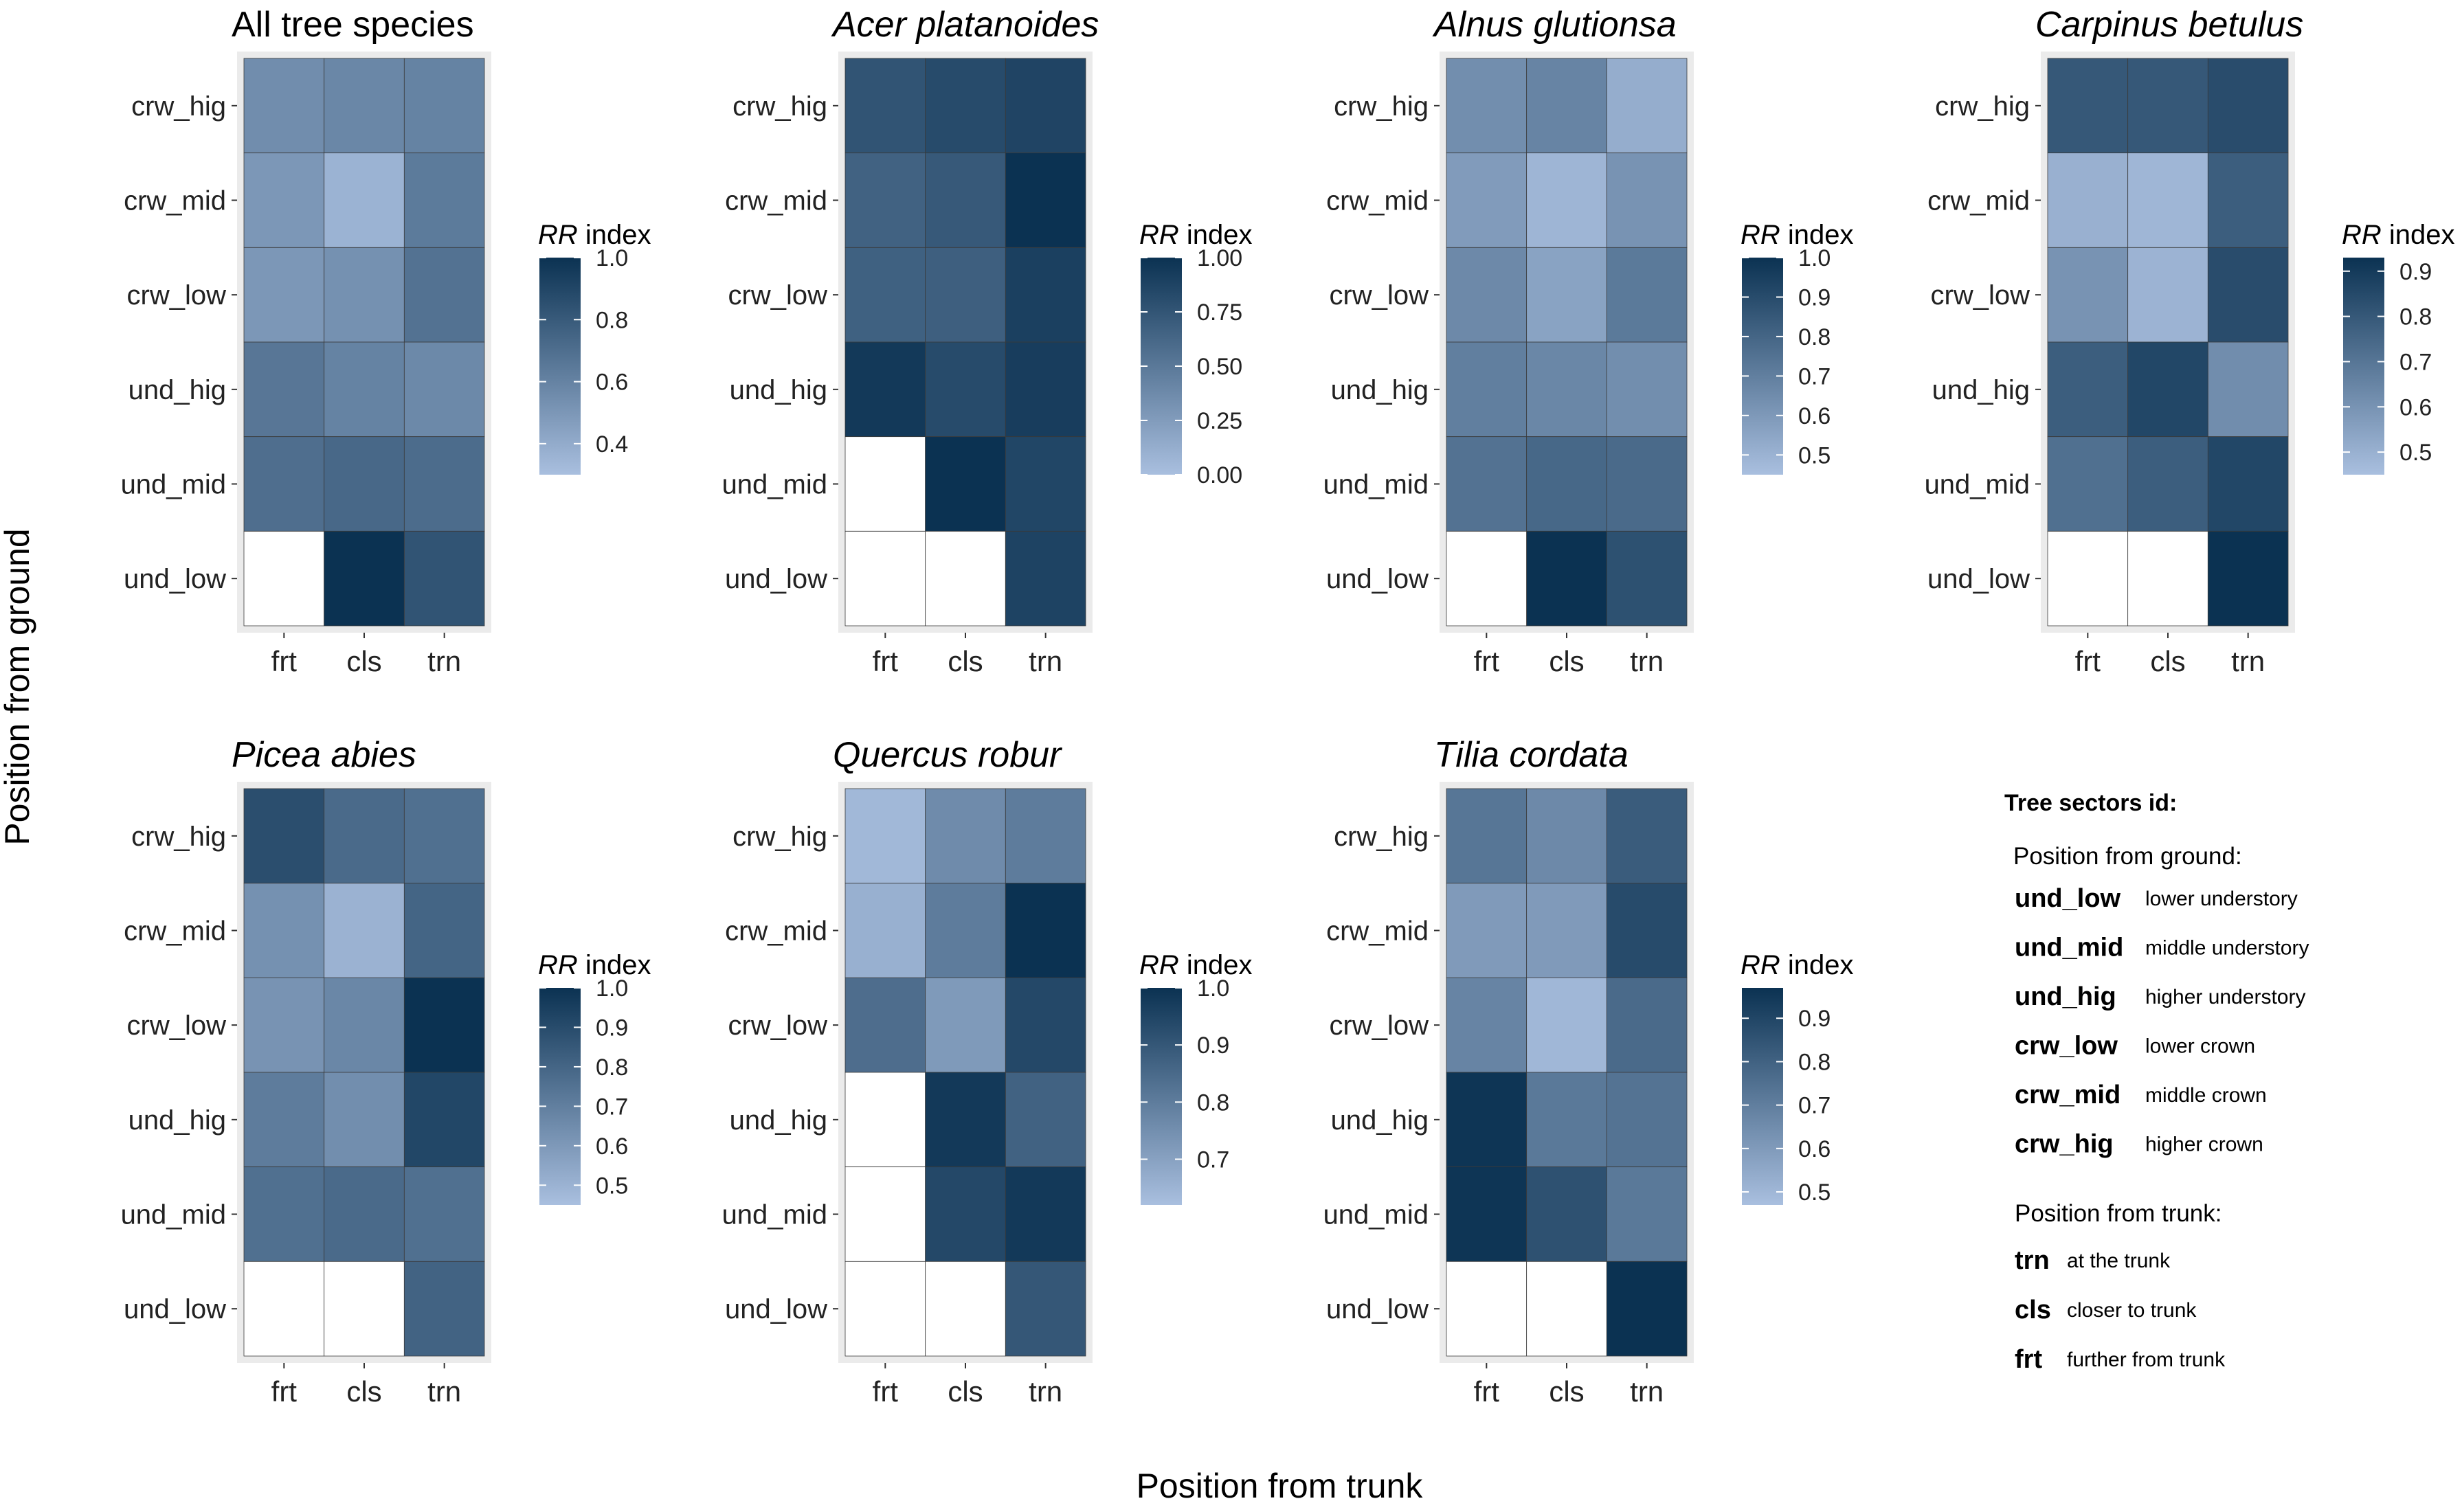 The height and width of the screenshot is (1512, 2462). Describe the element at coordinates (1762, 1096) in the screenshot. I see `legend-colorbar` at that location.